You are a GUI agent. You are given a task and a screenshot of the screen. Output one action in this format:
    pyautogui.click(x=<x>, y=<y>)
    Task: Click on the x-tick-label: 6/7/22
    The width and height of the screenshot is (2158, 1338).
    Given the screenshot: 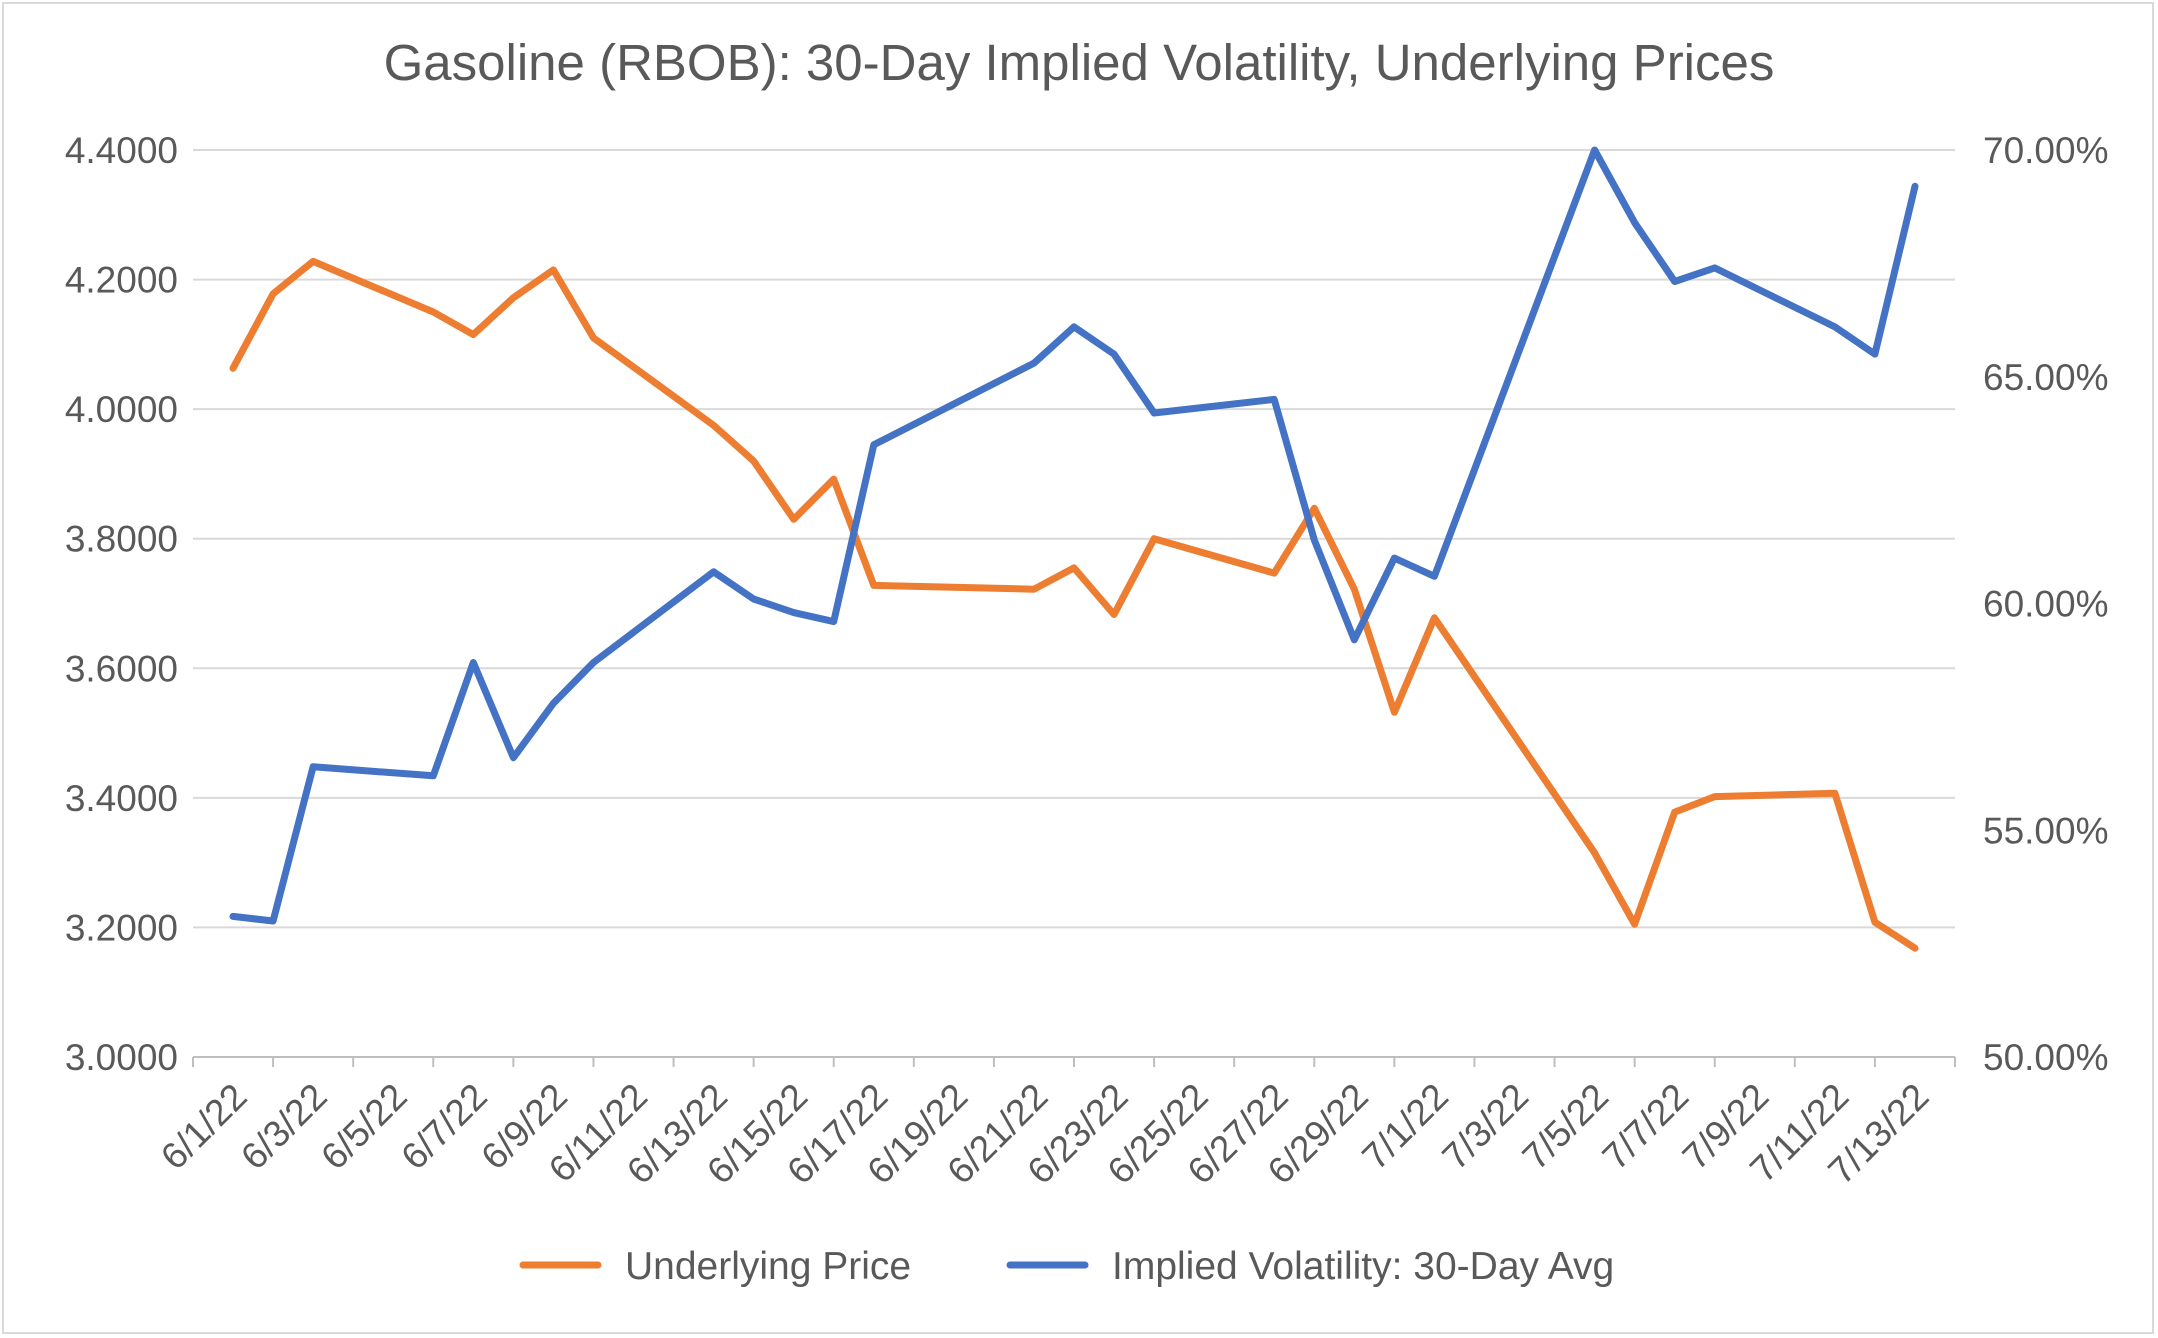 What is the action you would take?
    pyautogui.click(x=444, y=1127)
    